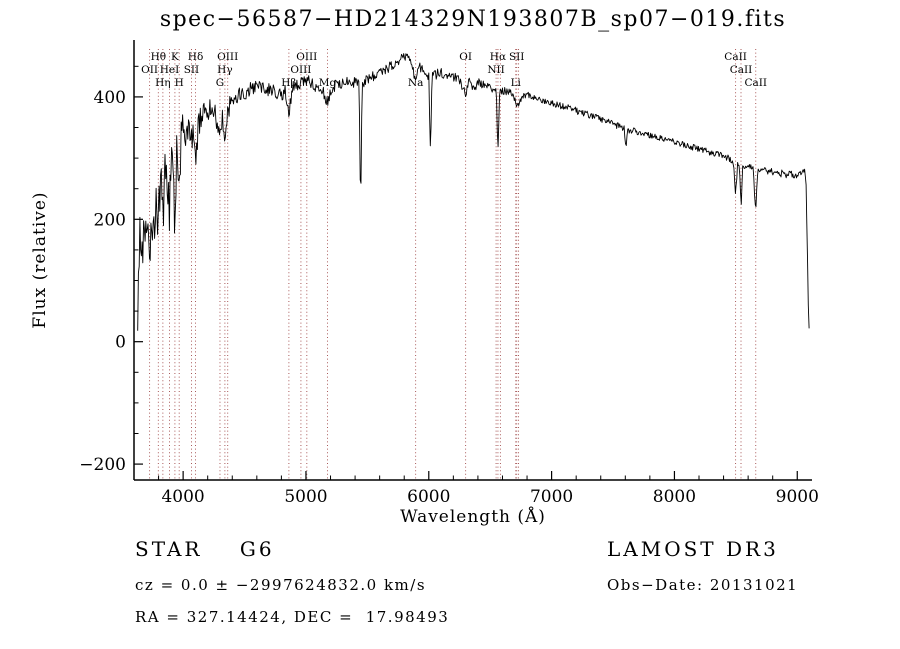 This screenshot has width=900, height=649. I want to click on redshift-velocity-text: cz = 0.0 ± −2997624832.0 km/s, so click(281, 585).